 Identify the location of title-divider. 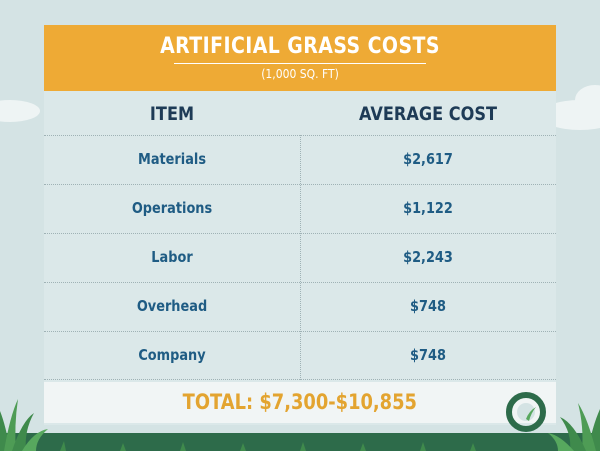
(300, 63).